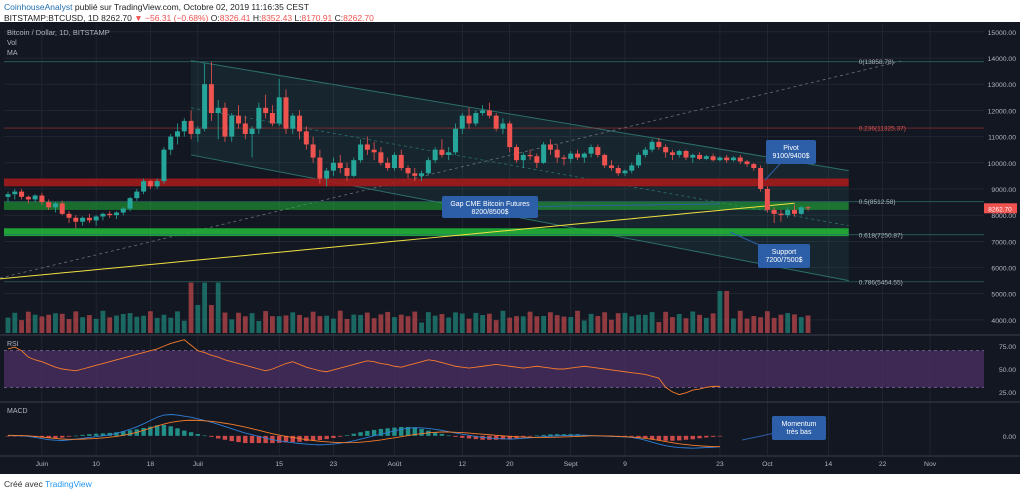 The image size is (1024, 494). Describe the element at coordinates (494, 369) in the screenshot. I see `rsi-band` at that location.